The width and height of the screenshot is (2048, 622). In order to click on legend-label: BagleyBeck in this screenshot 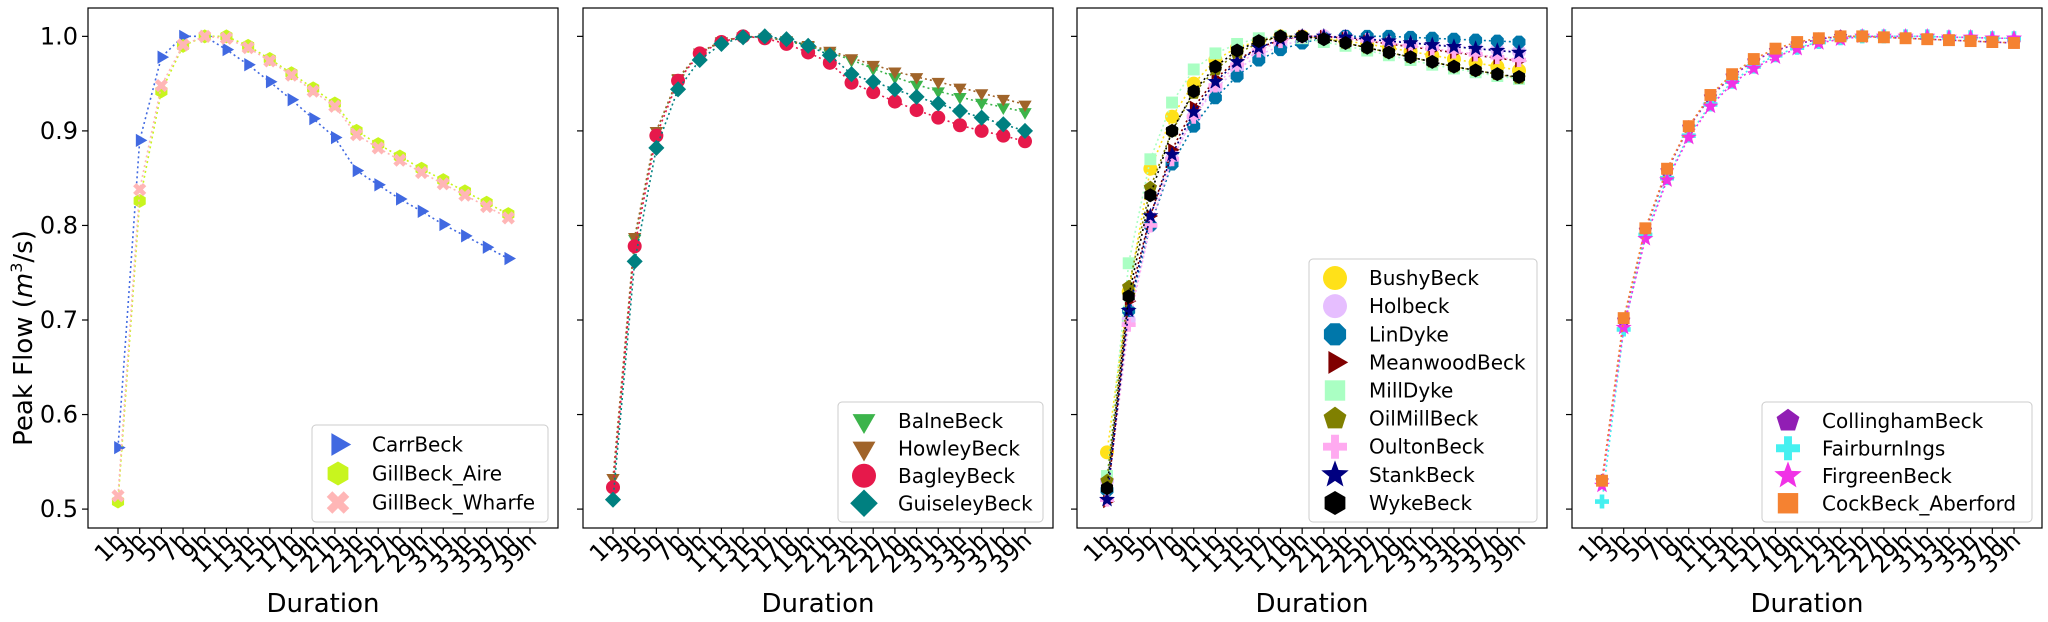, I will do `click(956, 476)`.